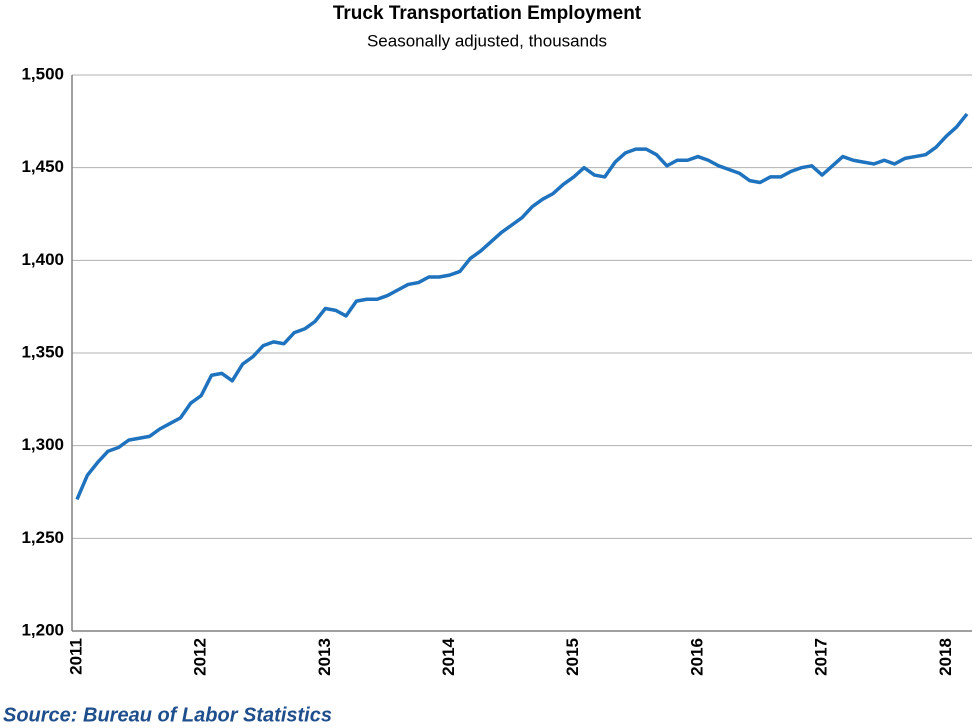 This screenshot has width=973, height=728. I want to click on source-note: Source: Bureau of Labor Statistics, so click(167, 715).